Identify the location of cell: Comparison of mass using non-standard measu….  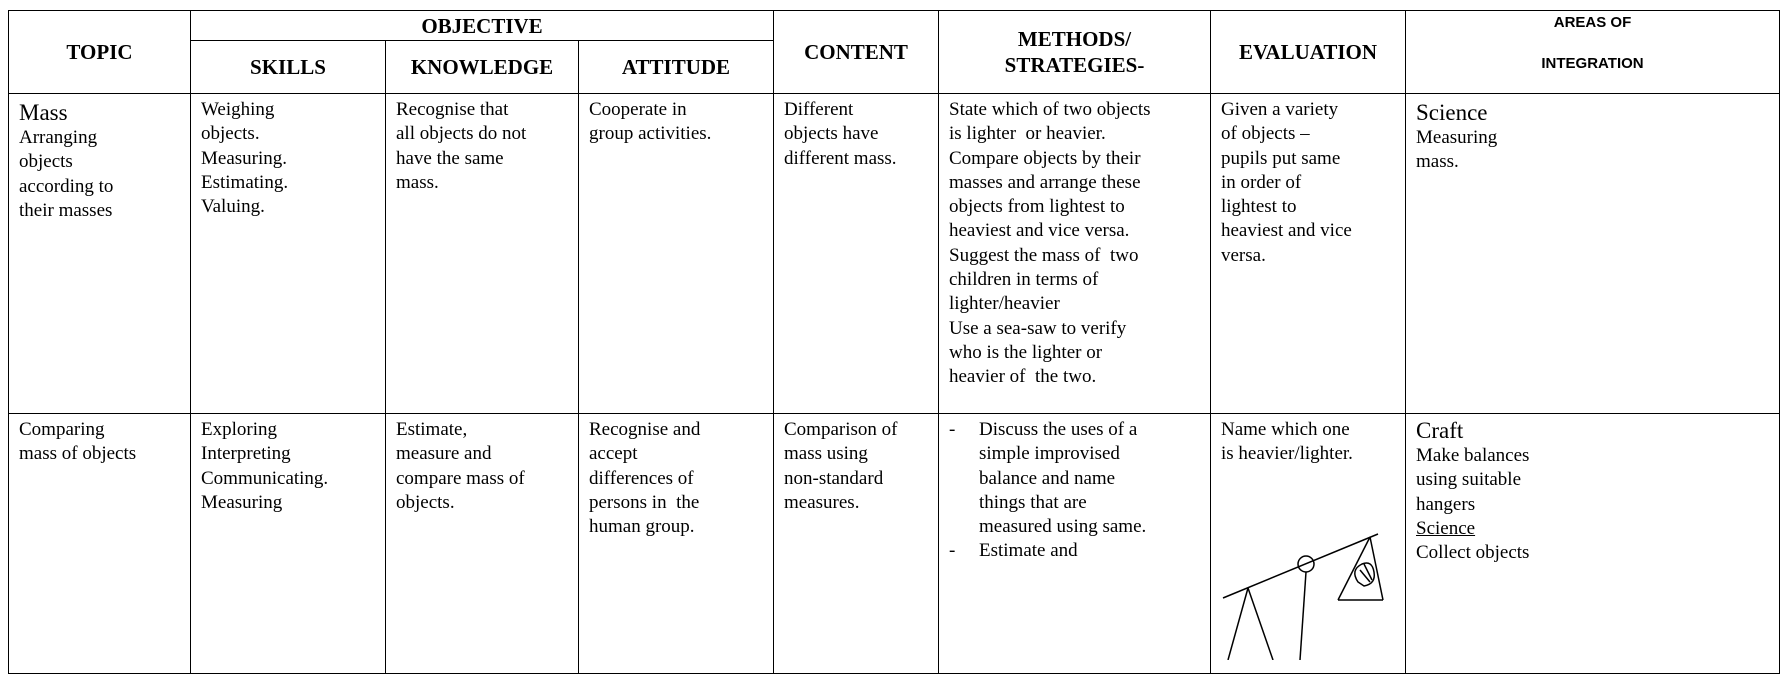
(856, 543).